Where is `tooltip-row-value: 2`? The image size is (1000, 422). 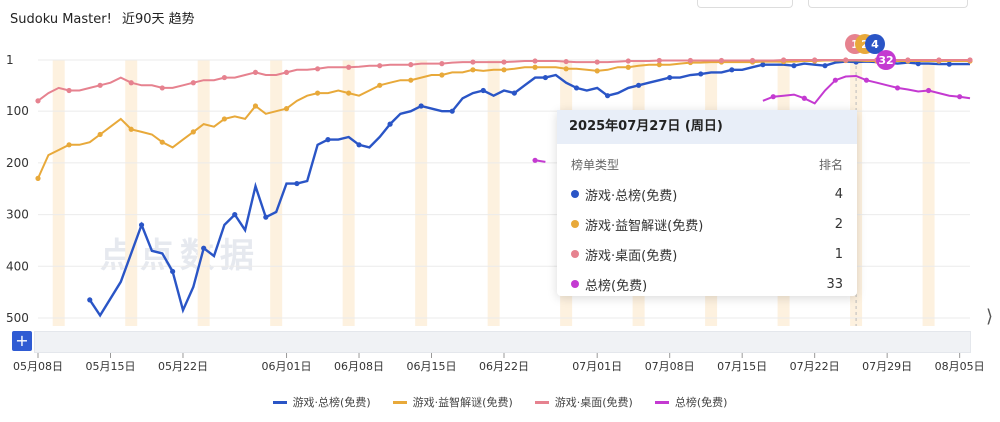
tooltip-row-value: 2 is located at coordinates (838, 224).